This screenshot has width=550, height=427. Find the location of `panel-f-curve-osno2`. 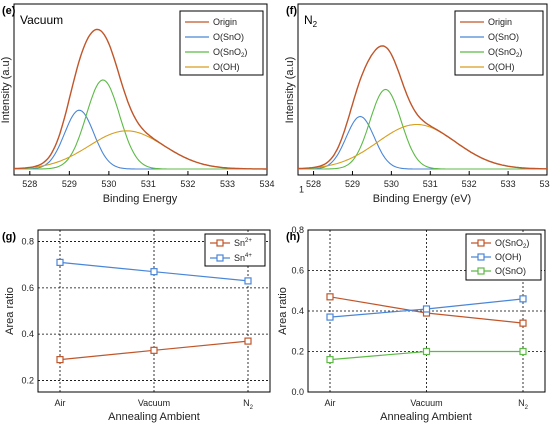

panel-f-curve-osno2 is located at coordinates (422, 129).